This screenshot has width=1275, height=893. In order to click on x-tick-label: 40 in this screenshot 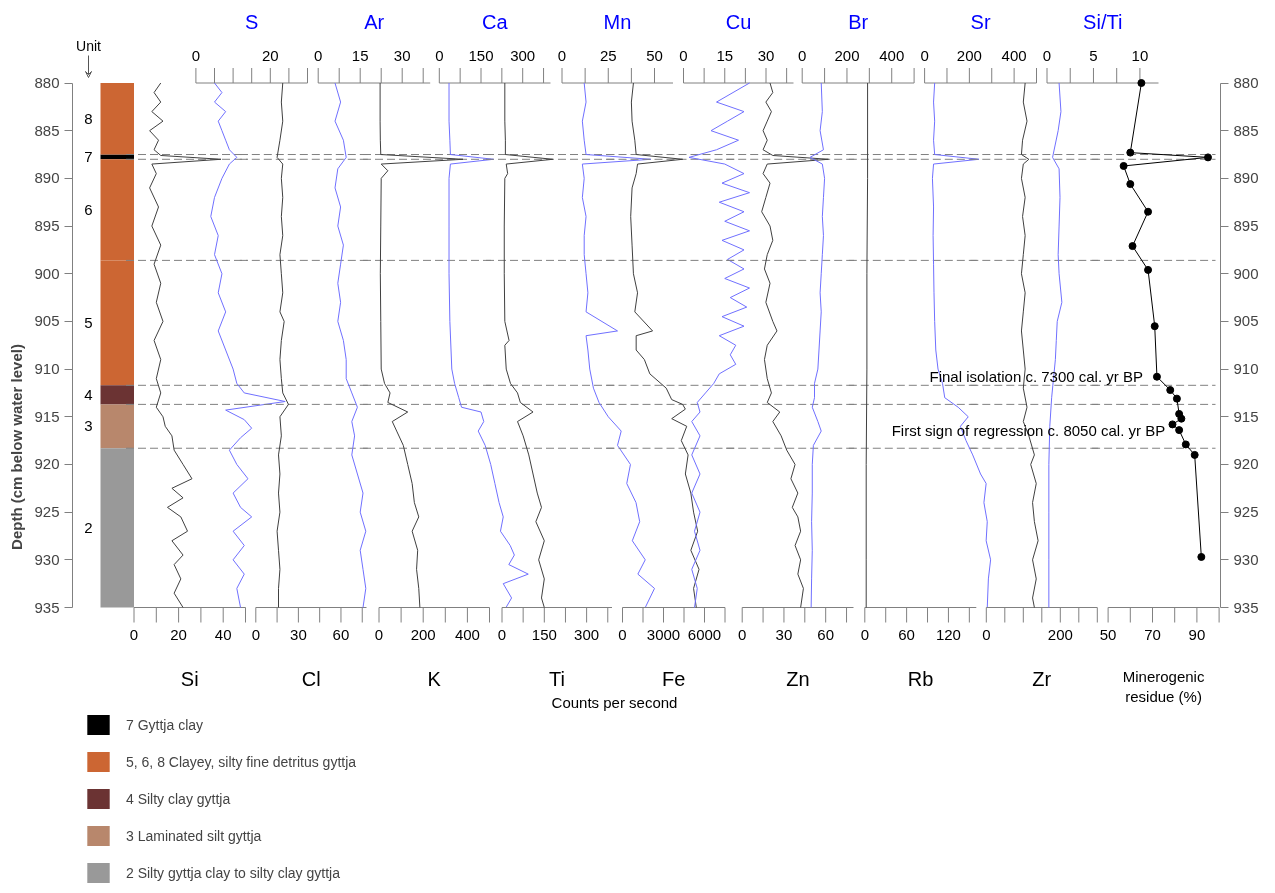, I will do `click(223, 634)`.